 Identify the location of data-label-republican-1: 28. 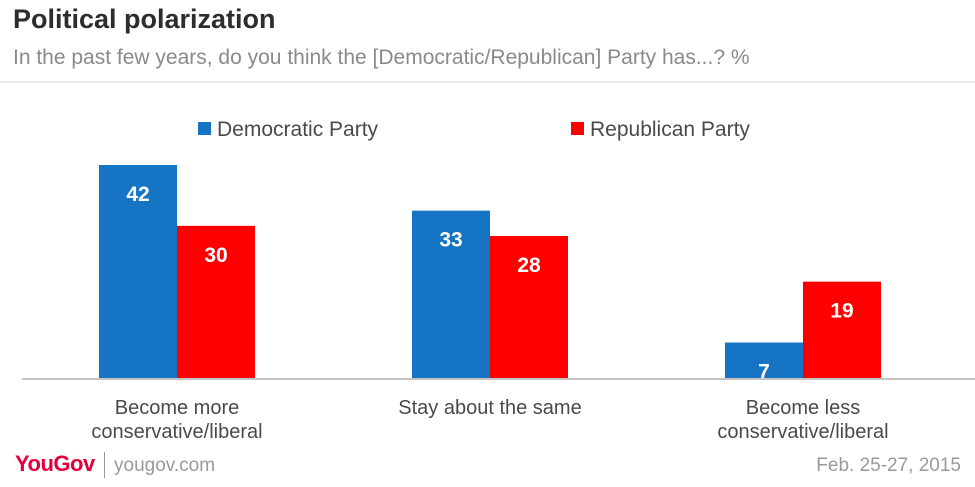
(529, 265).